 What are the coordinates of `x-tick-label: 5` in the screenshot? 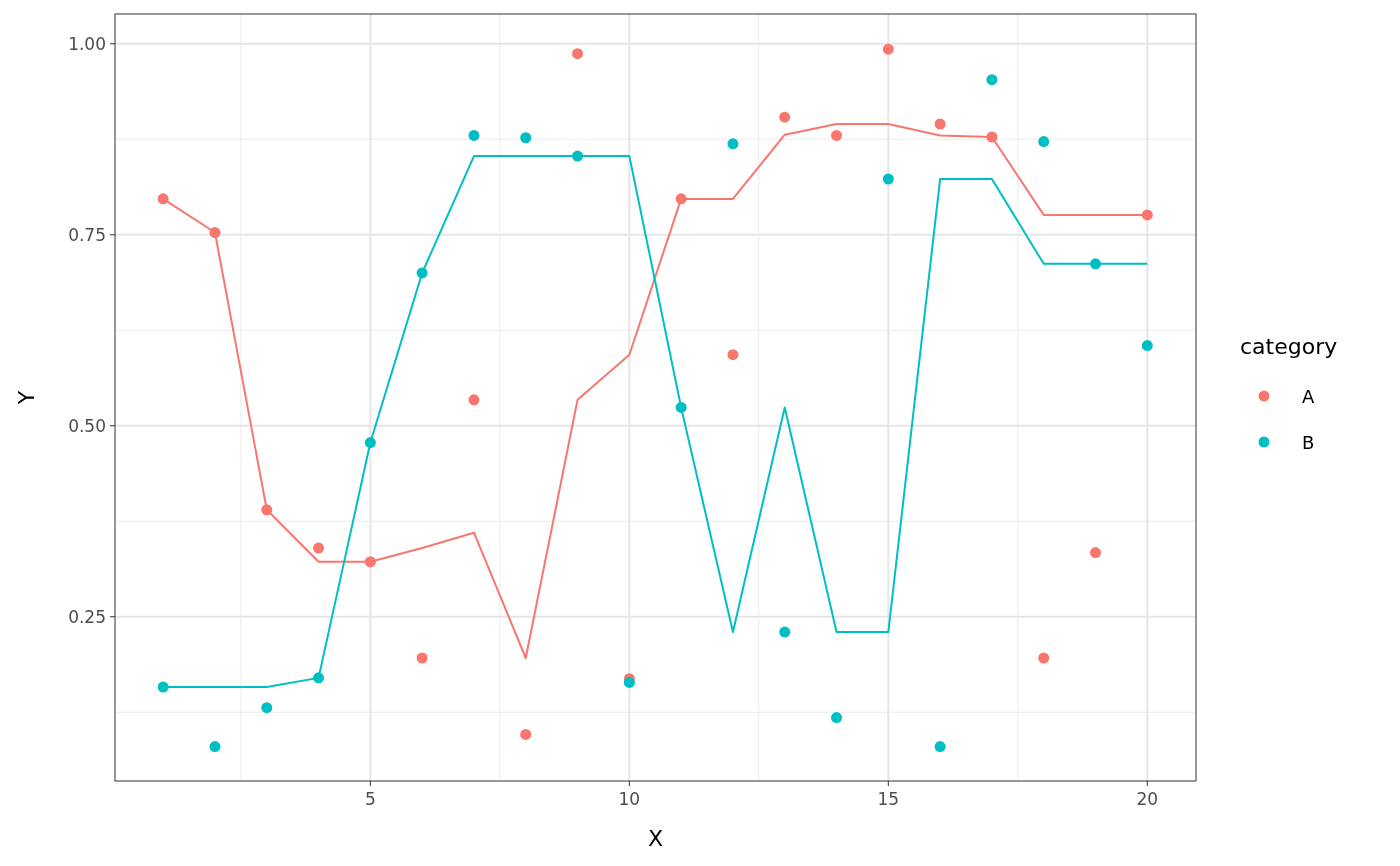 It's located at (370, 799).